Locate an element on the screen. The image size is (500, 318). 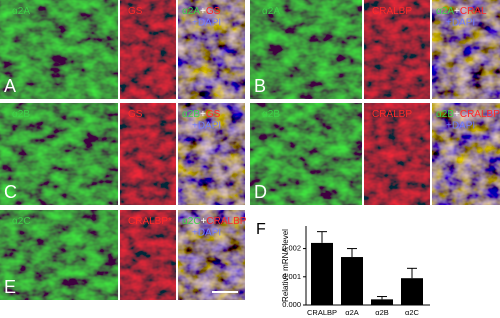
channel-label: α2A+CRAL is located at coordinates (461, 11).